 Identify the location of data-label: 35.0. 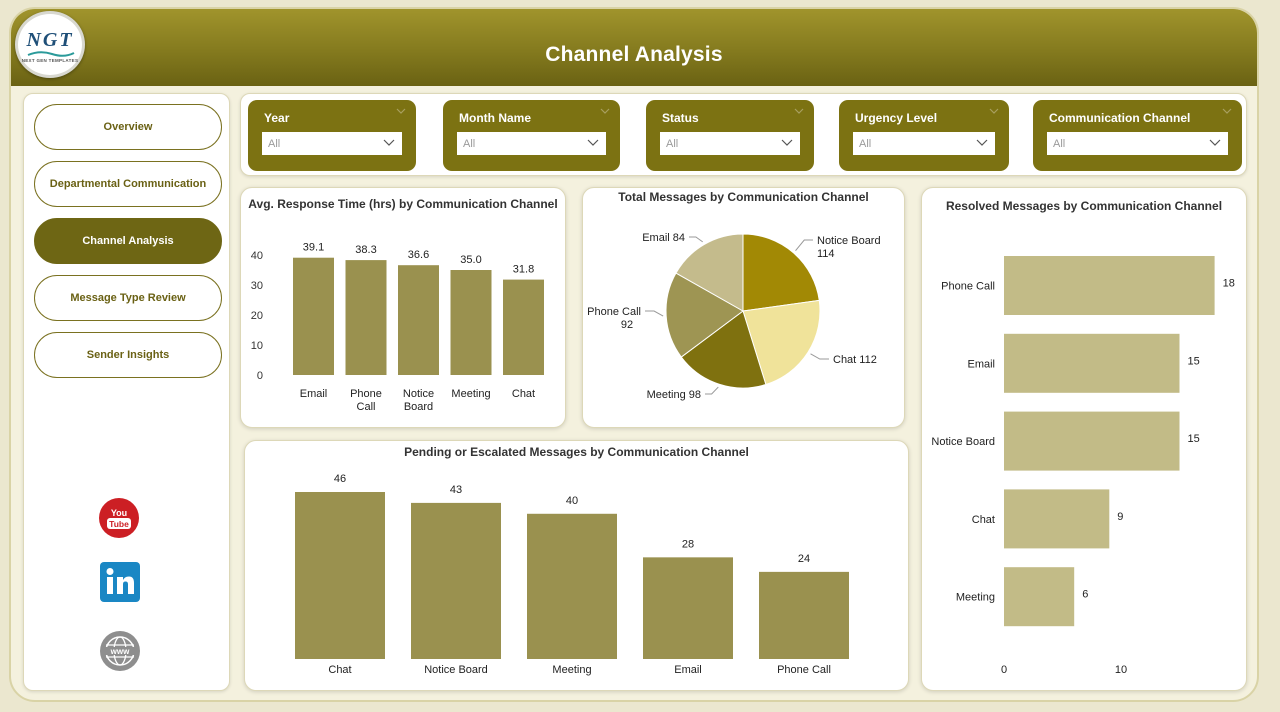
(470, 260).